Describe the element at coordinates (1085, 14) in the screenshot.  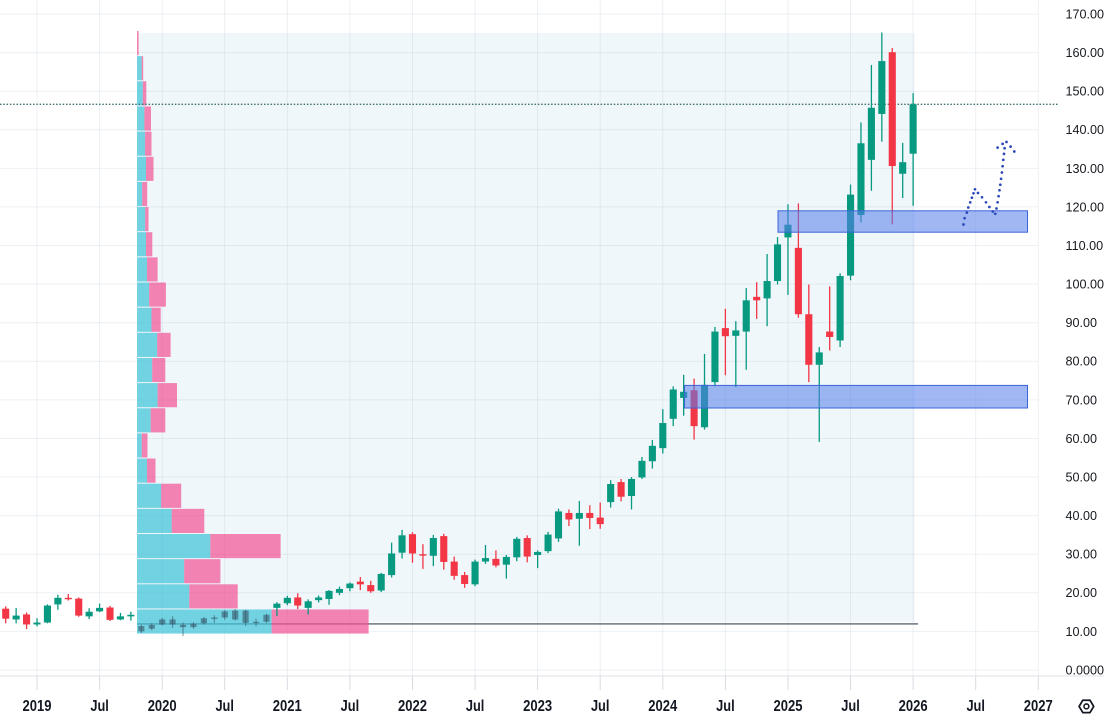
I see `svg-text: 170.00` at that location.